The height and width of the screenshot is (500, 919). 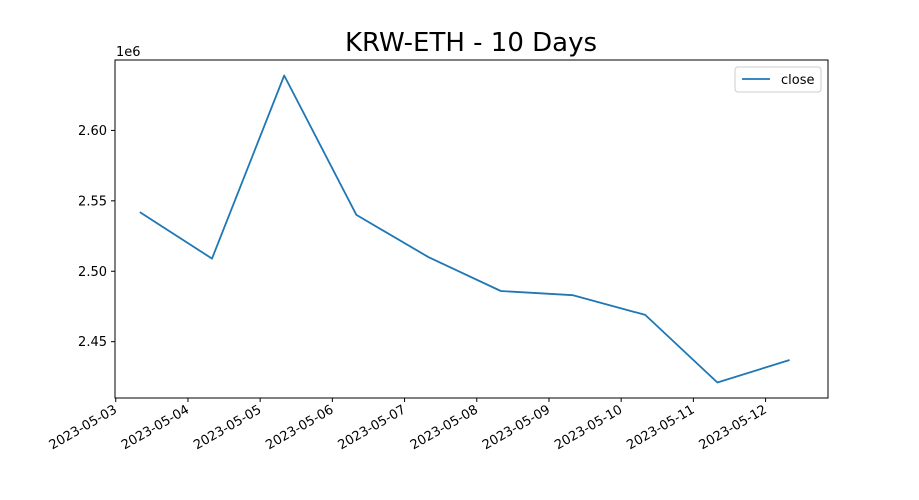 I want to click on x-tick-label: 2023-05-04, so click(x=155, y=427).